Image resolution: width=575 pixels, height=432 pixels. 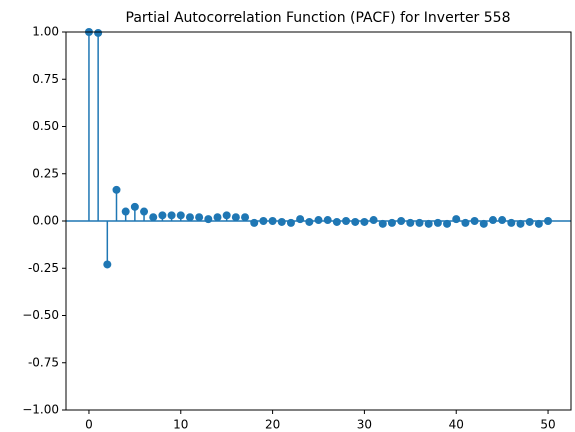 What do you see at coordinates (272, 425) in the screenshot?
I see `x-tick-label: 20` at bounding box center [272, 425].